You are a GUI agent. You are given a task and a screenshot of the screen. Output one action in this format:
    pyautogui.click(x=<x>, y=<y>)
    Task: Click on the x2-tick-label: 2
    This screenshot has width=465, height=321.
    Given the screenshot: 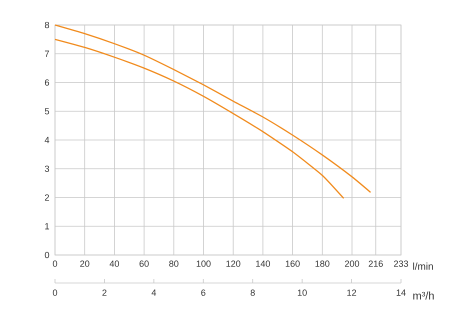 What is the action you would take?
    pyautogui.click(x=104, y=293)
    